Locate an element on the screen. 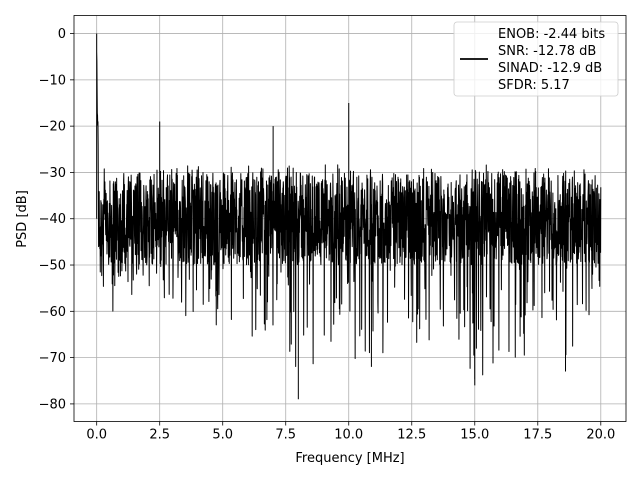 The image size is (640, 480). legend-entry-enob: ENOB: -2.44 bits is located at coordinates (551, 34).